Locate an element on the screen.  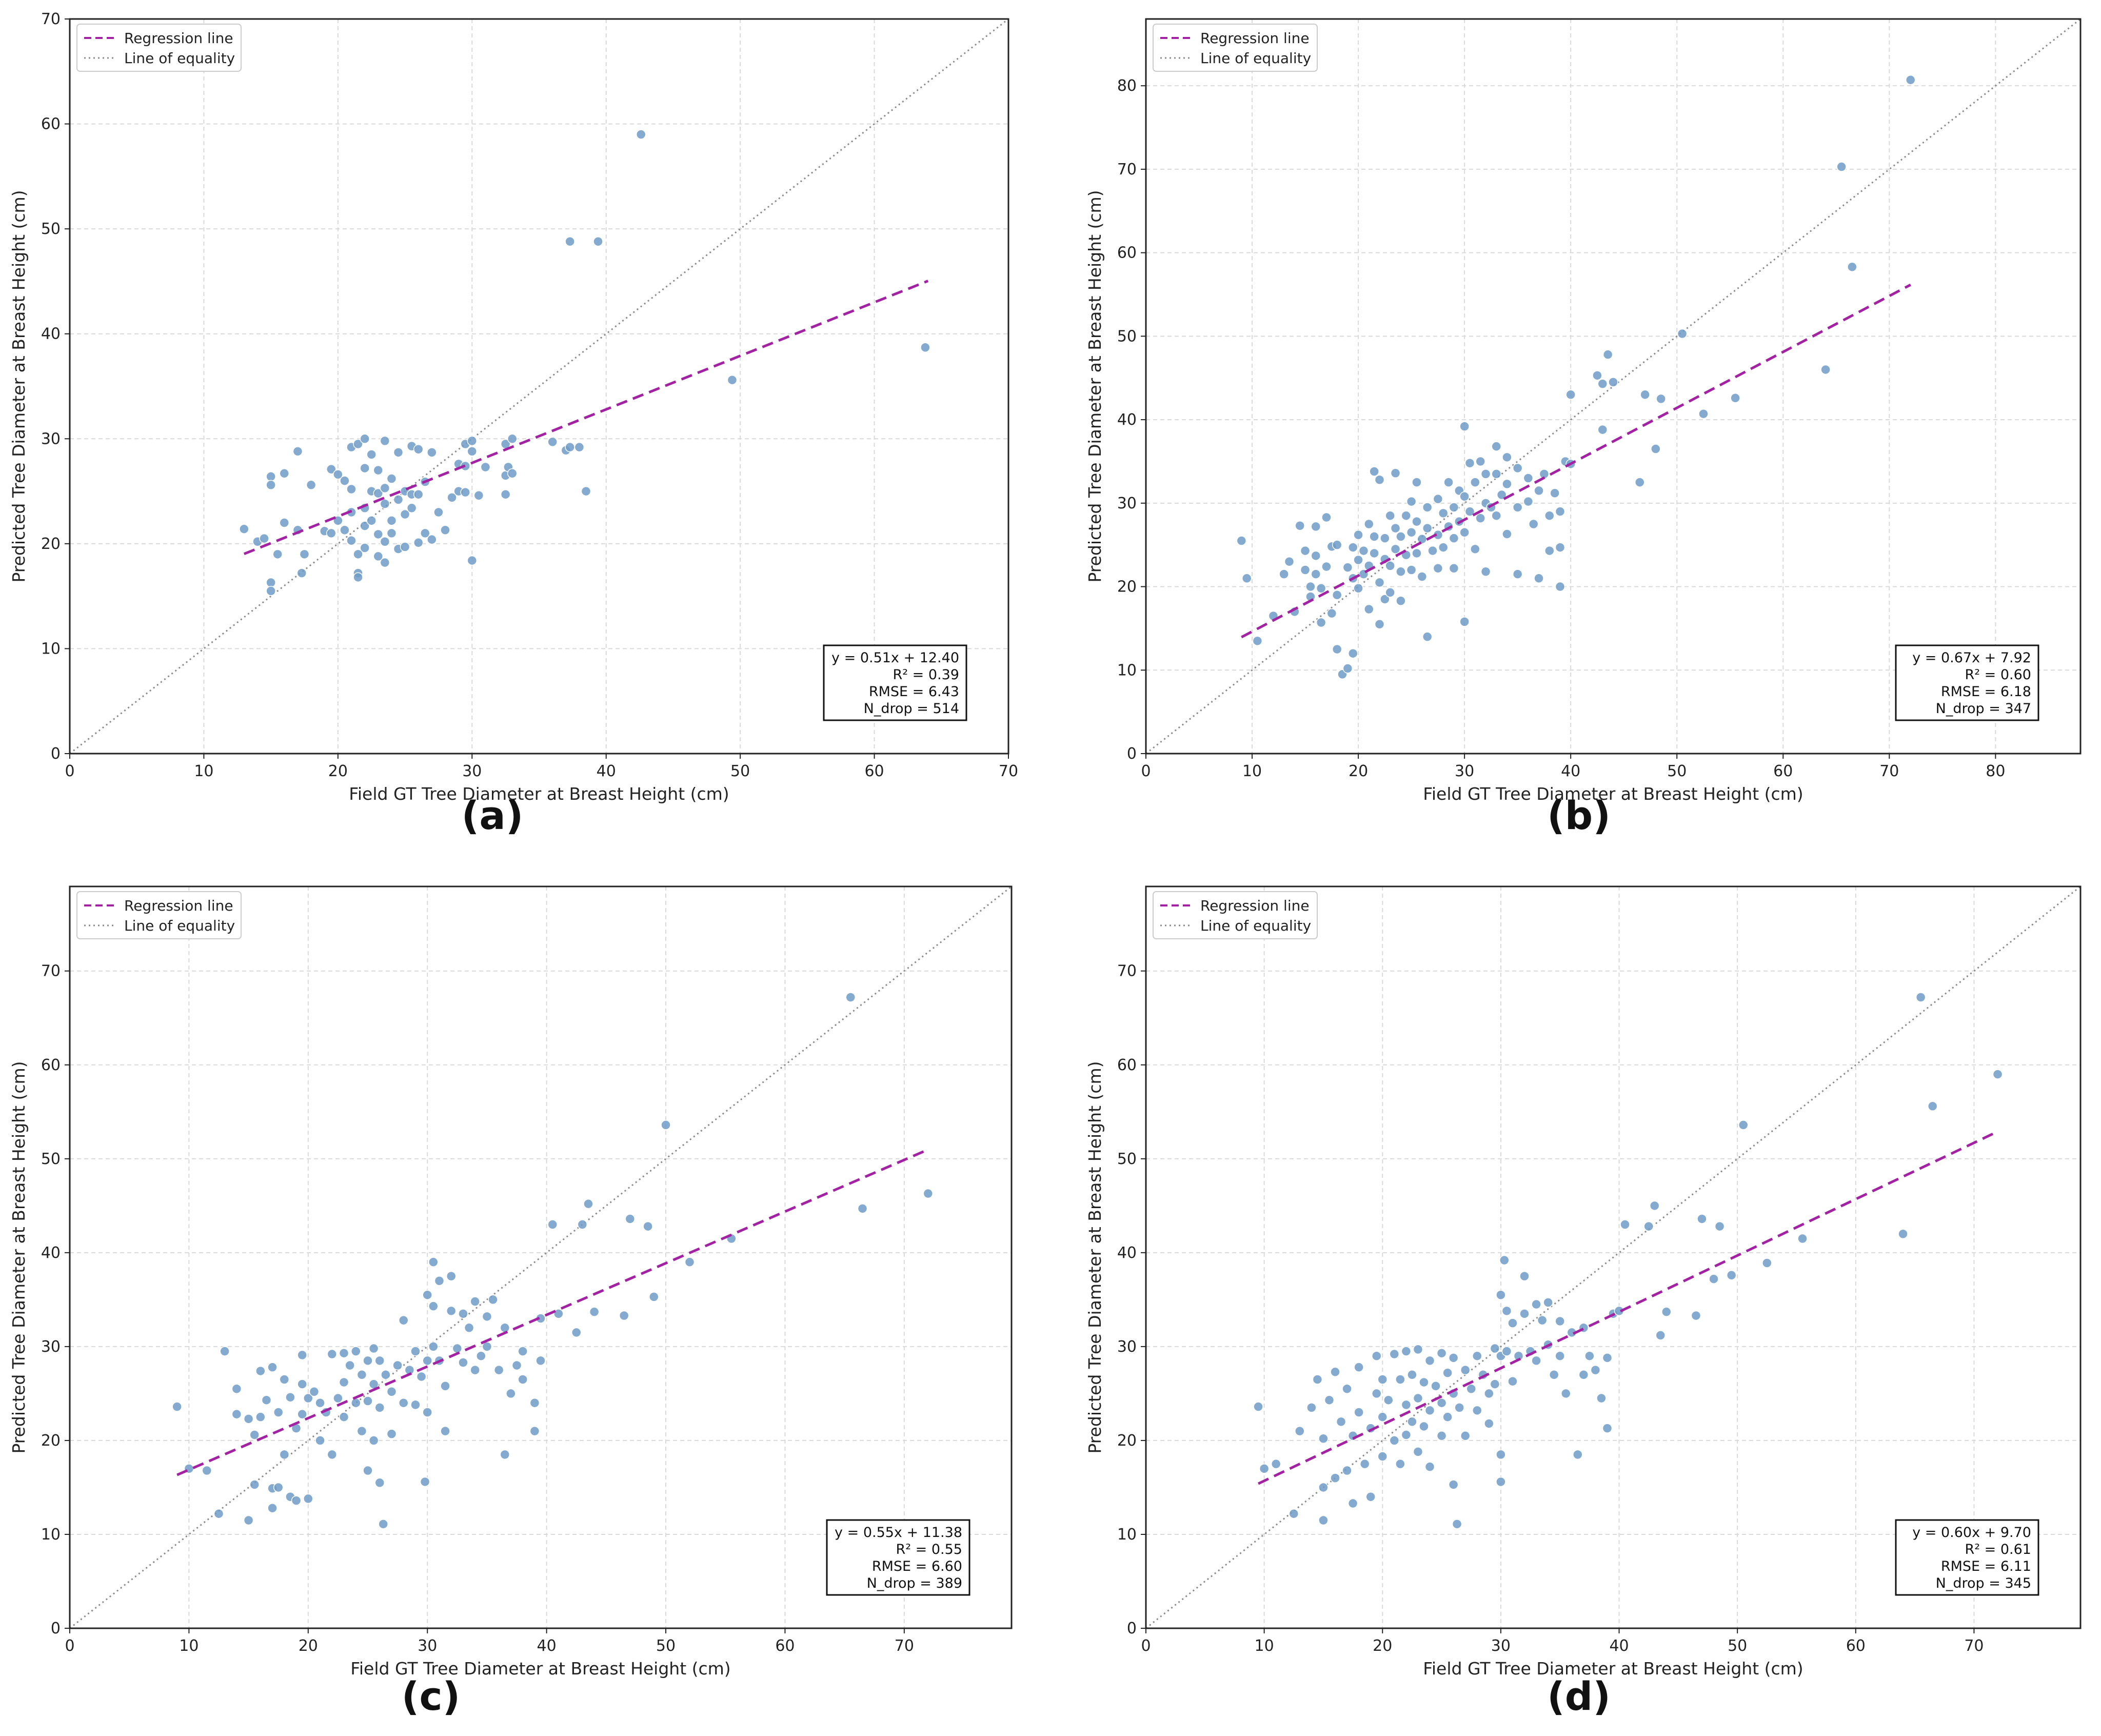
y-tick-label: 50 is located at coordinates (1127, 336).